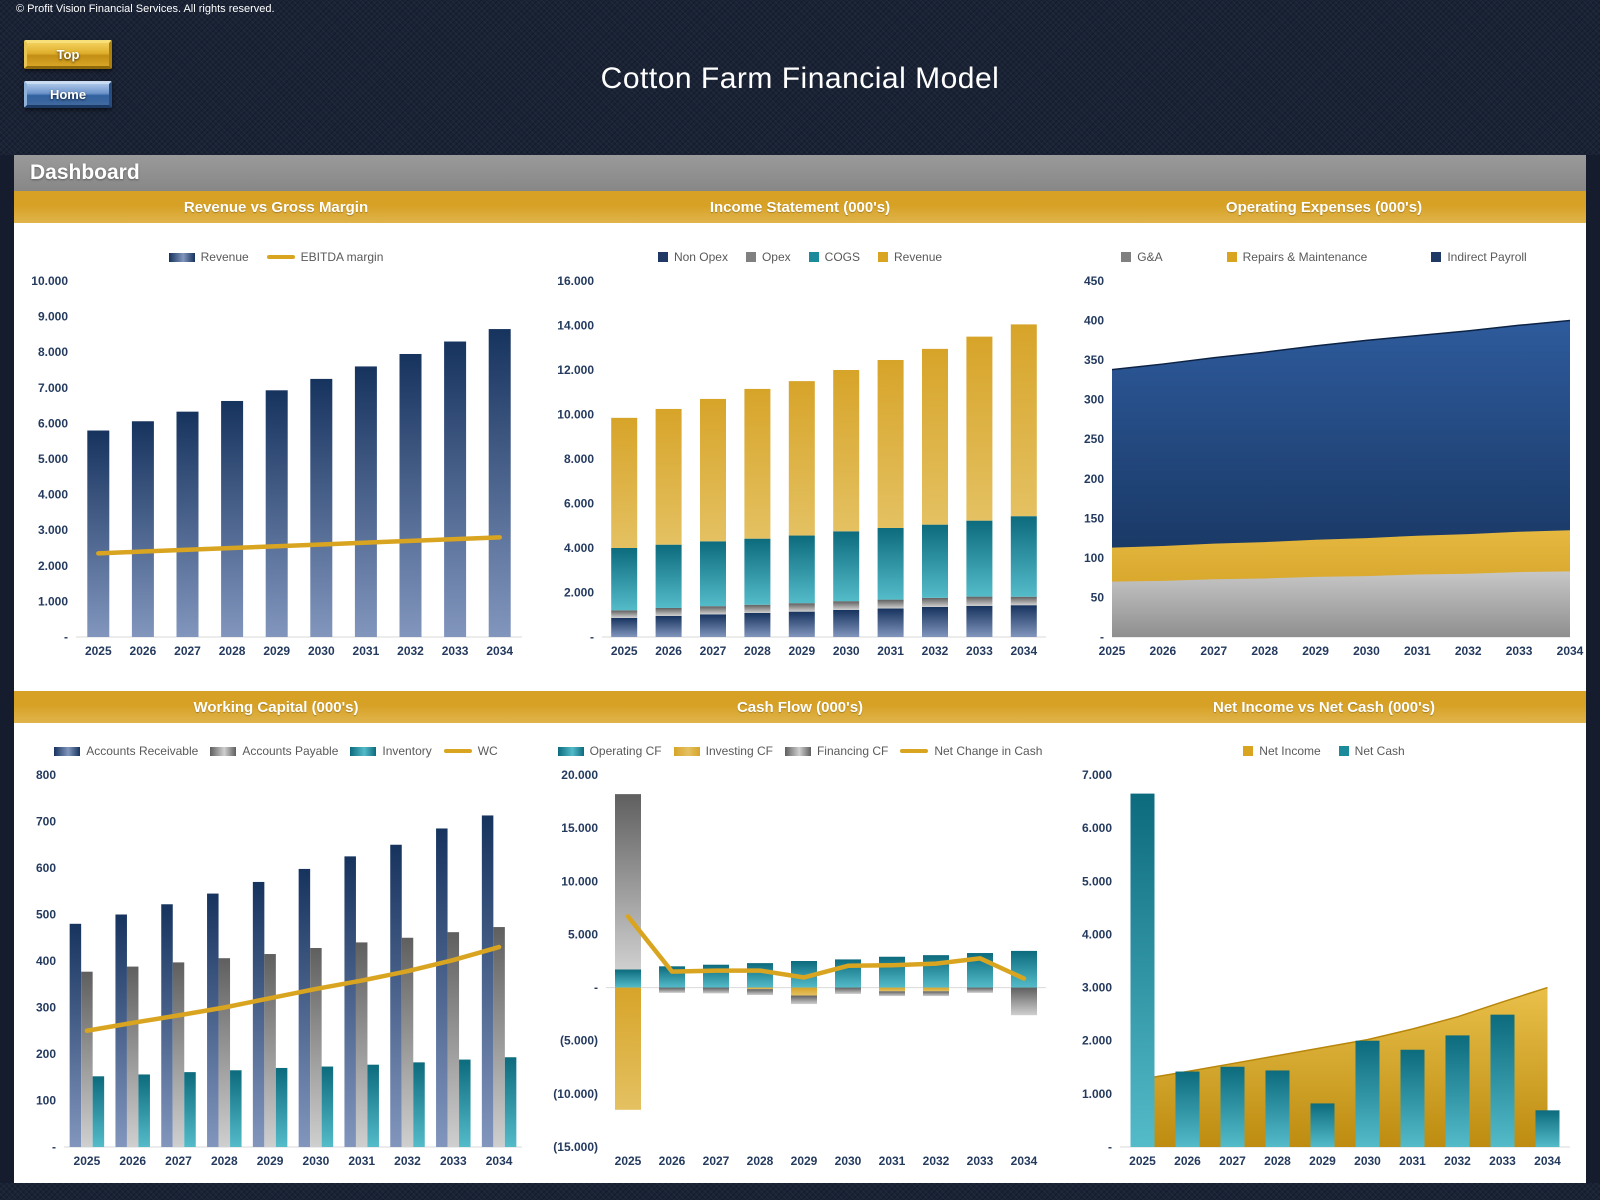 This screenshot has height=1200, width=1600. What do you see at coordinates (1371, 751) in the screenshot?
I see `legend-item-net-cash: Net Cash` at bounding box center [1371, 751].